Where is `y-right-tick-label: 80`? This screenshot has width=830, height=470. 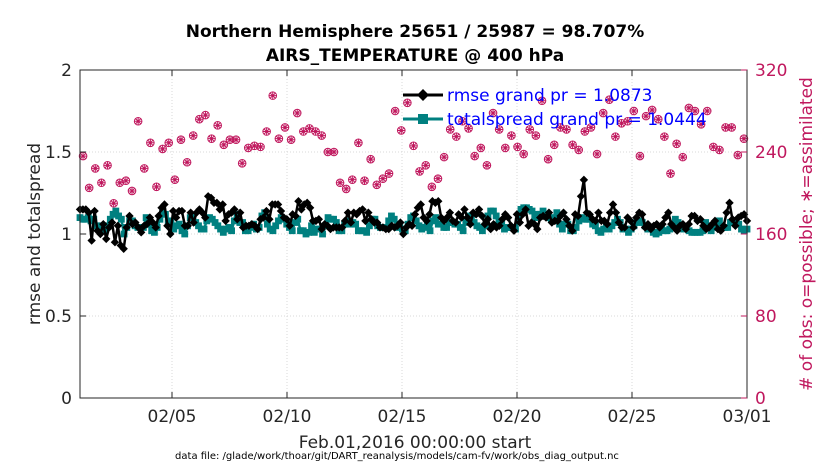
y-right-tick-label: 80 is located at coordinates (766, 317).